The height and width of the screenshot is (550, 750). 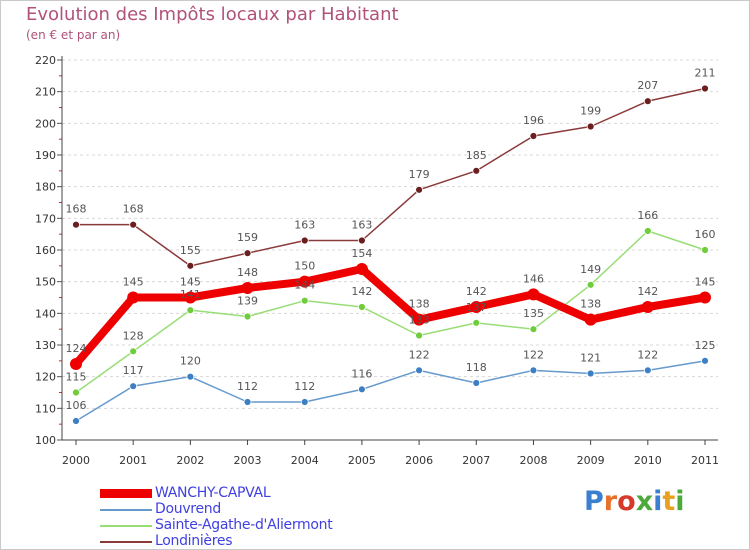 I want to click on legend-item-wanchy: WANCHY-CAPVAL, so click(x=250, y=493).